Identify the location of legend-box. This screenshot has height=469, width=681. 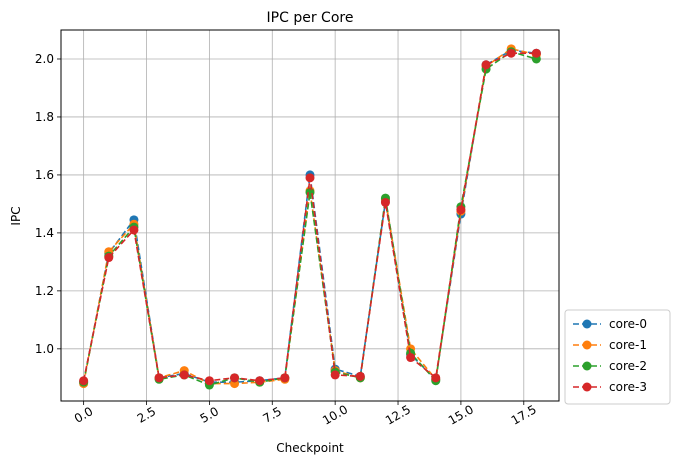
(617, 357).